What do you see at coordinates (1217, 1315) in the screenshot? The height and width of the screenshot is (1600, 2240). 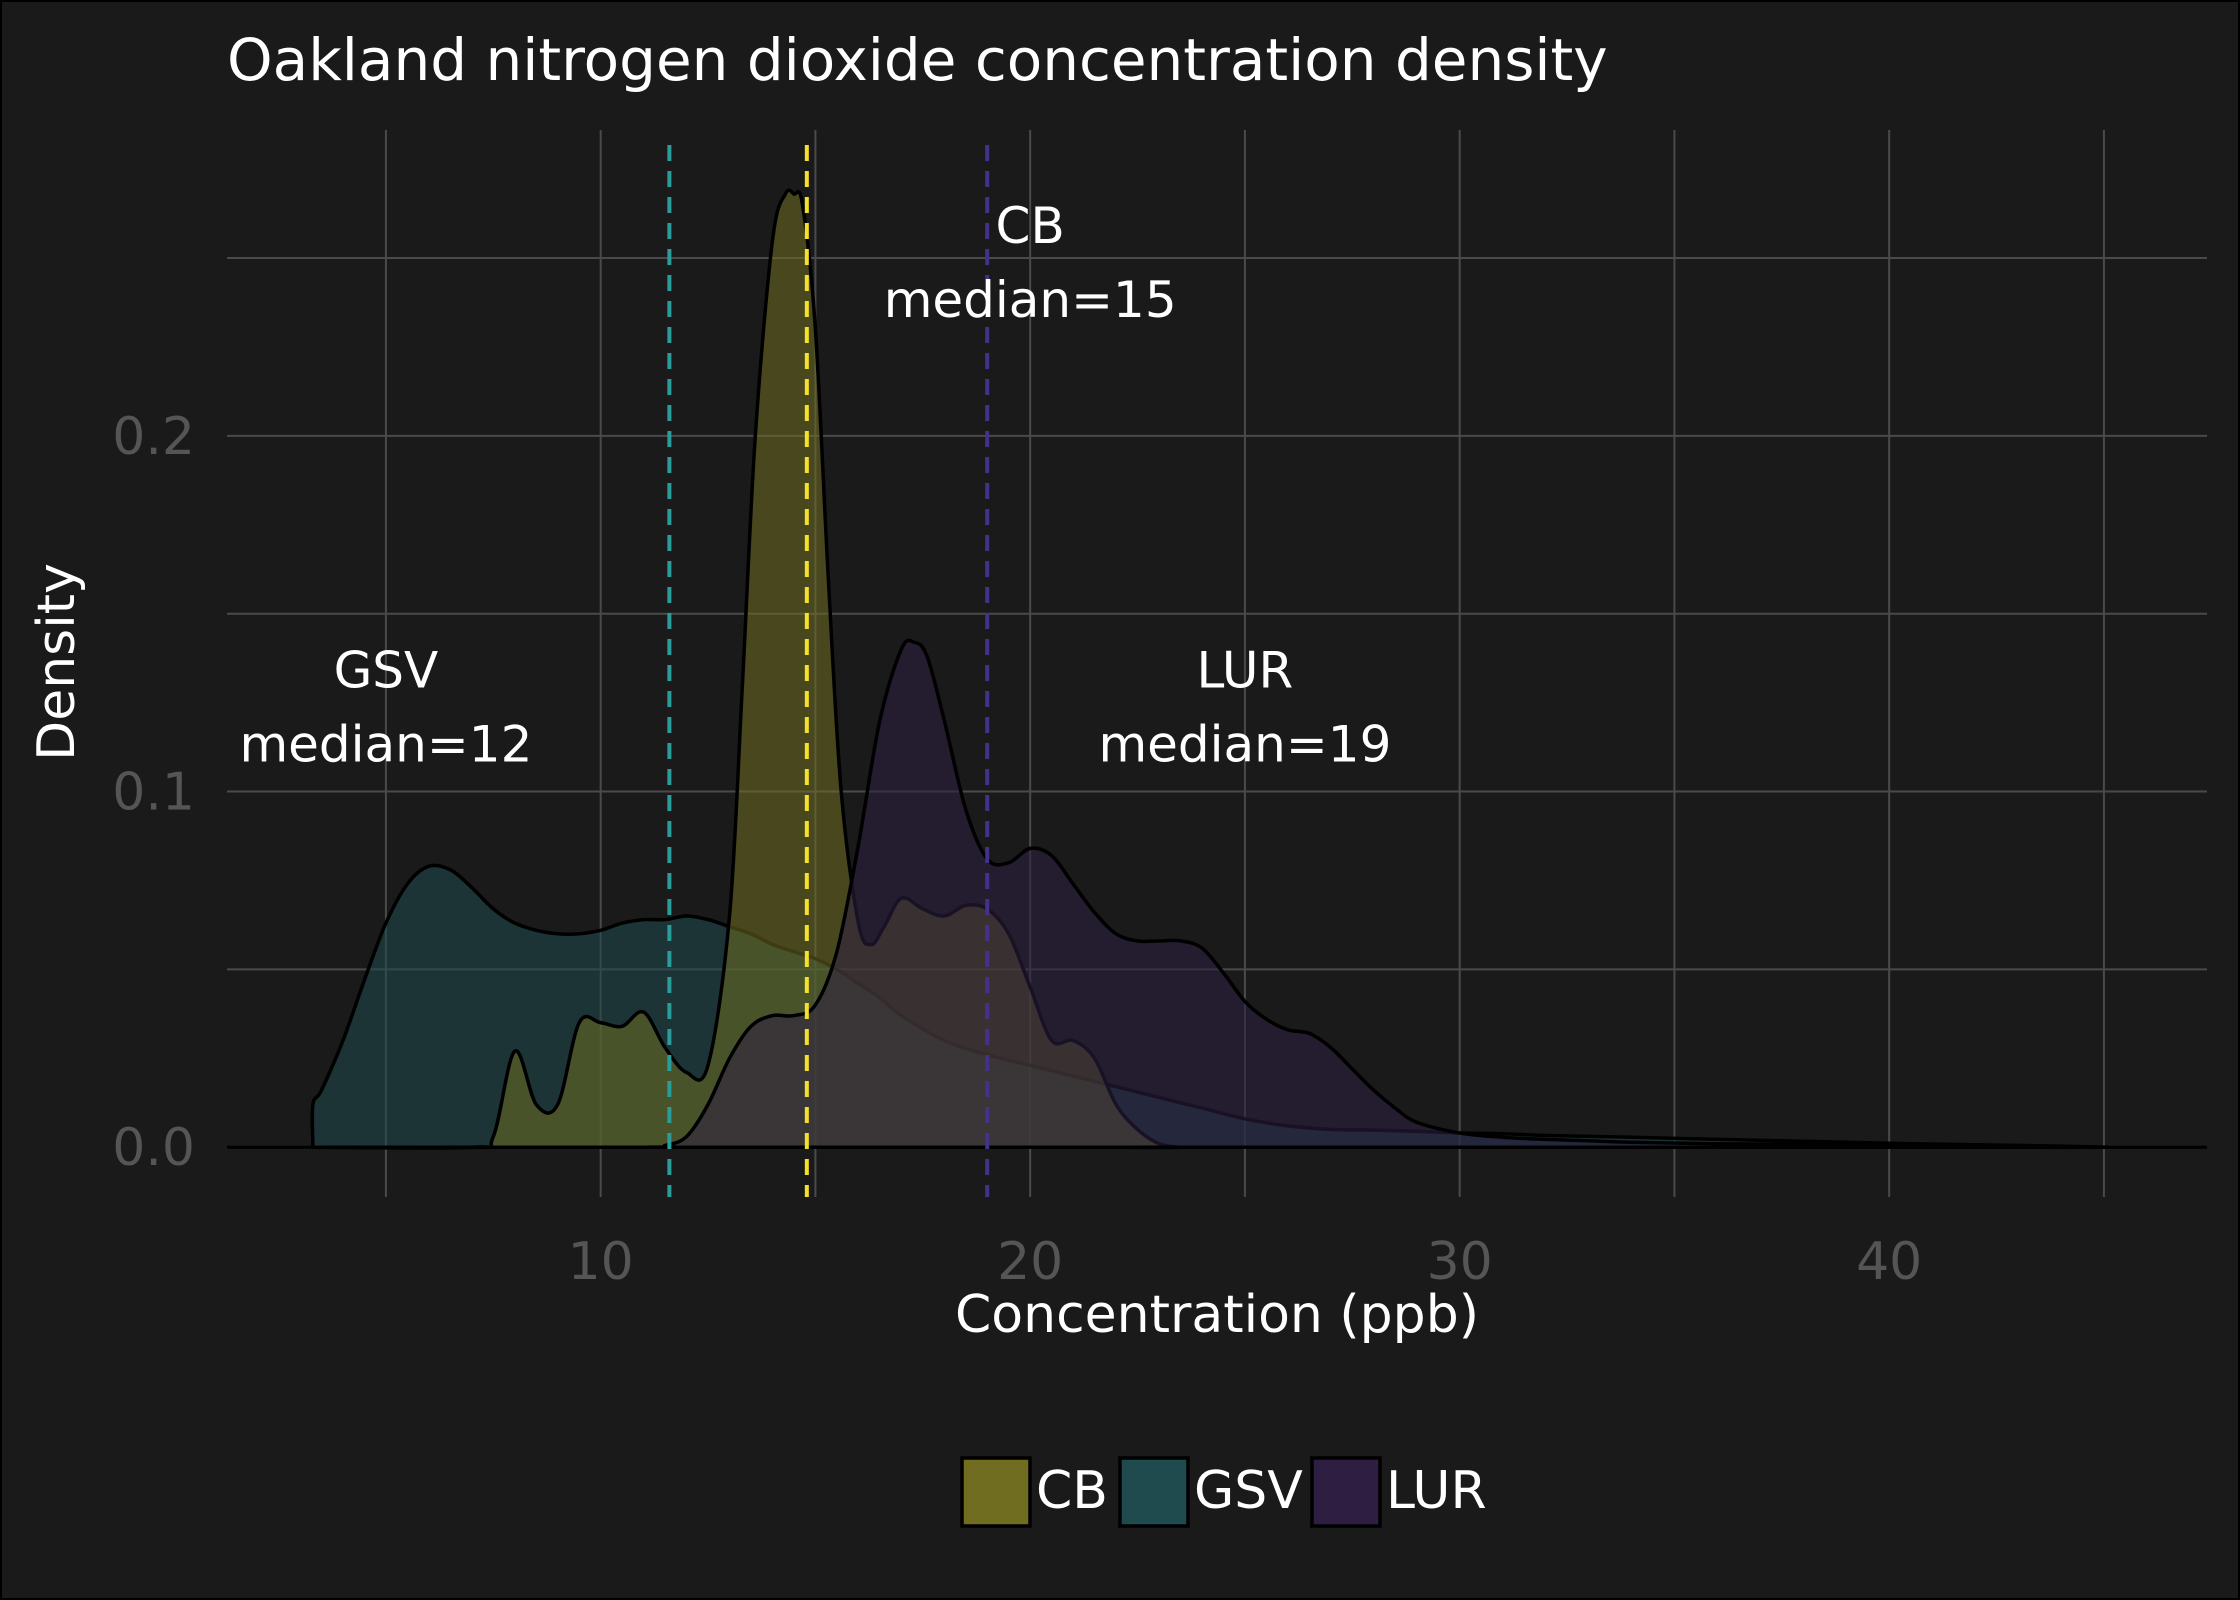 I see `x-axis-label: Concentration (ppb)` at bounding box center [1217, 1315].